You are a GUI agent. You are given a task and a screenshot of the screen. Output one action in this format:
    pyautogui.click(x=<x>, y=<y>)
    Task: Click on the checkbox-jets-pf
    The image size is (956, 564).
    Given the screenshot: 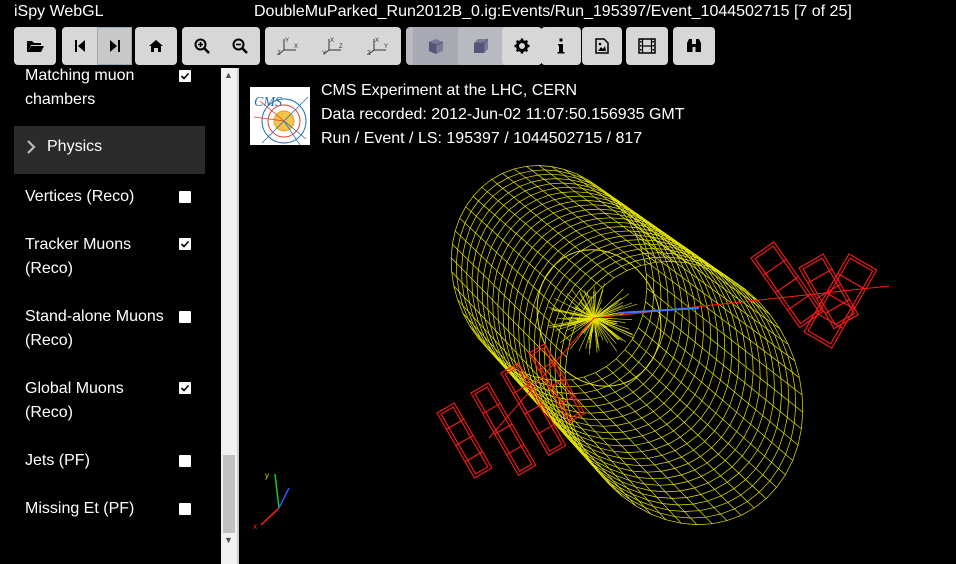 What is the action you would take?
    pyautogui.click(x=185, y=461)
    